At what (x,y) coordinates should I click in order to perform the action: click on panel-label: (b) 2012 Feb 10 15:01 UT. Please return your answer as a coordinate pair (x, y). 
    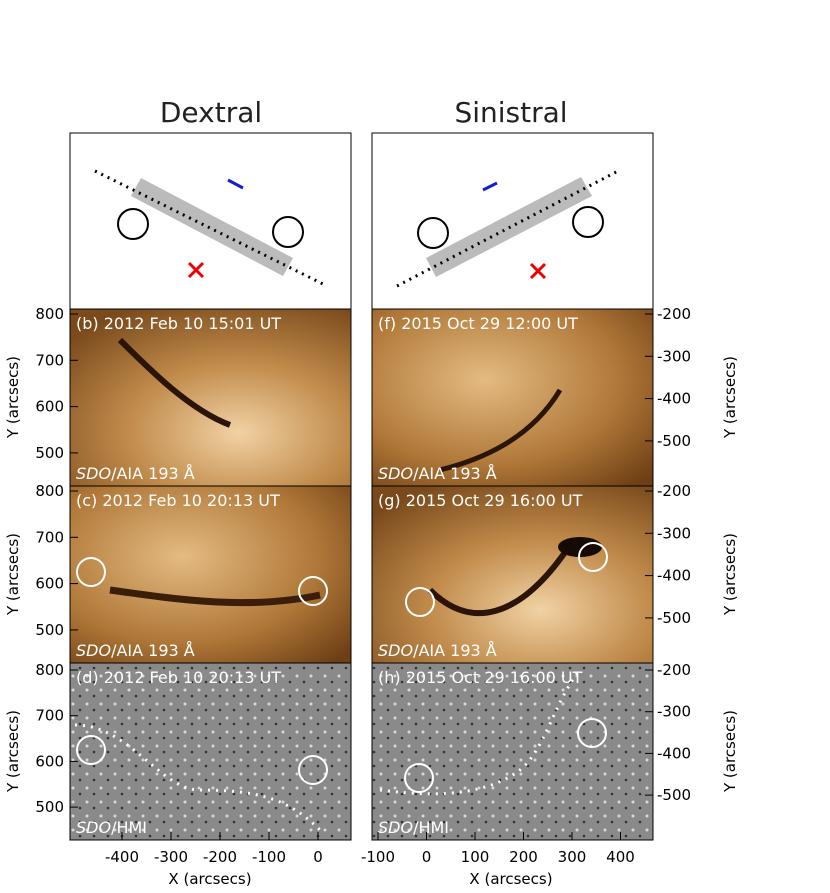
    Looking at the image, I should click on (178, 323).